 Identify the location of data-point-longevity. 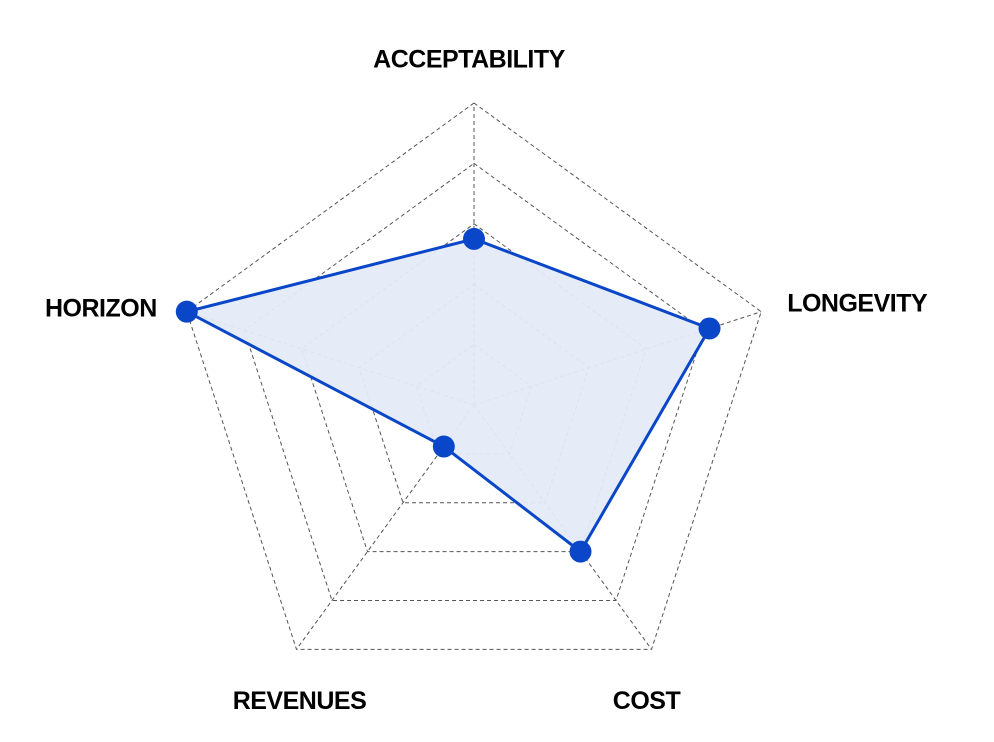
(709, 328).